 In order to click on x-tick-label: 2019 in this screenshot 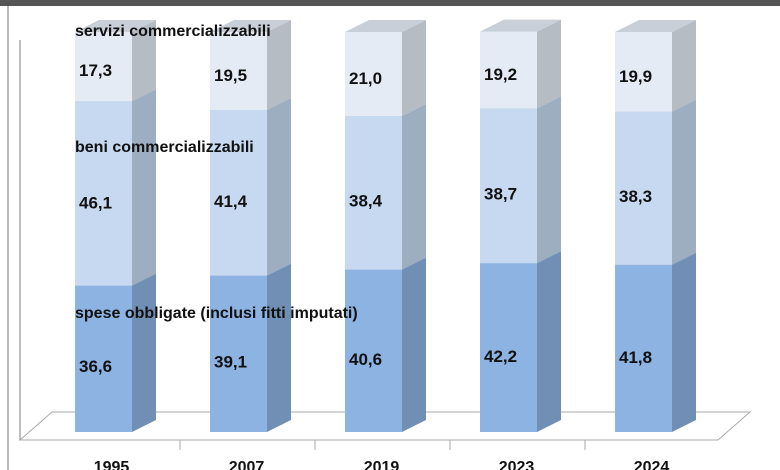, I will do `click(382, 464)`.